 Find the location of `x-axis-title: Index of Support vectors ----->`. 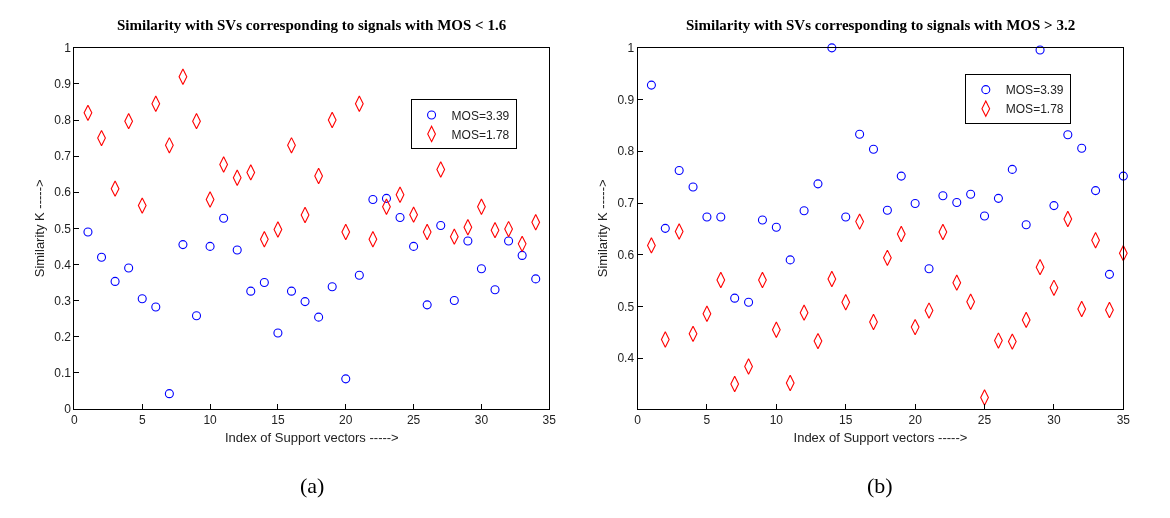

x-axis-title: Index of Support vectors -----> is located at coordinates (880, 437).